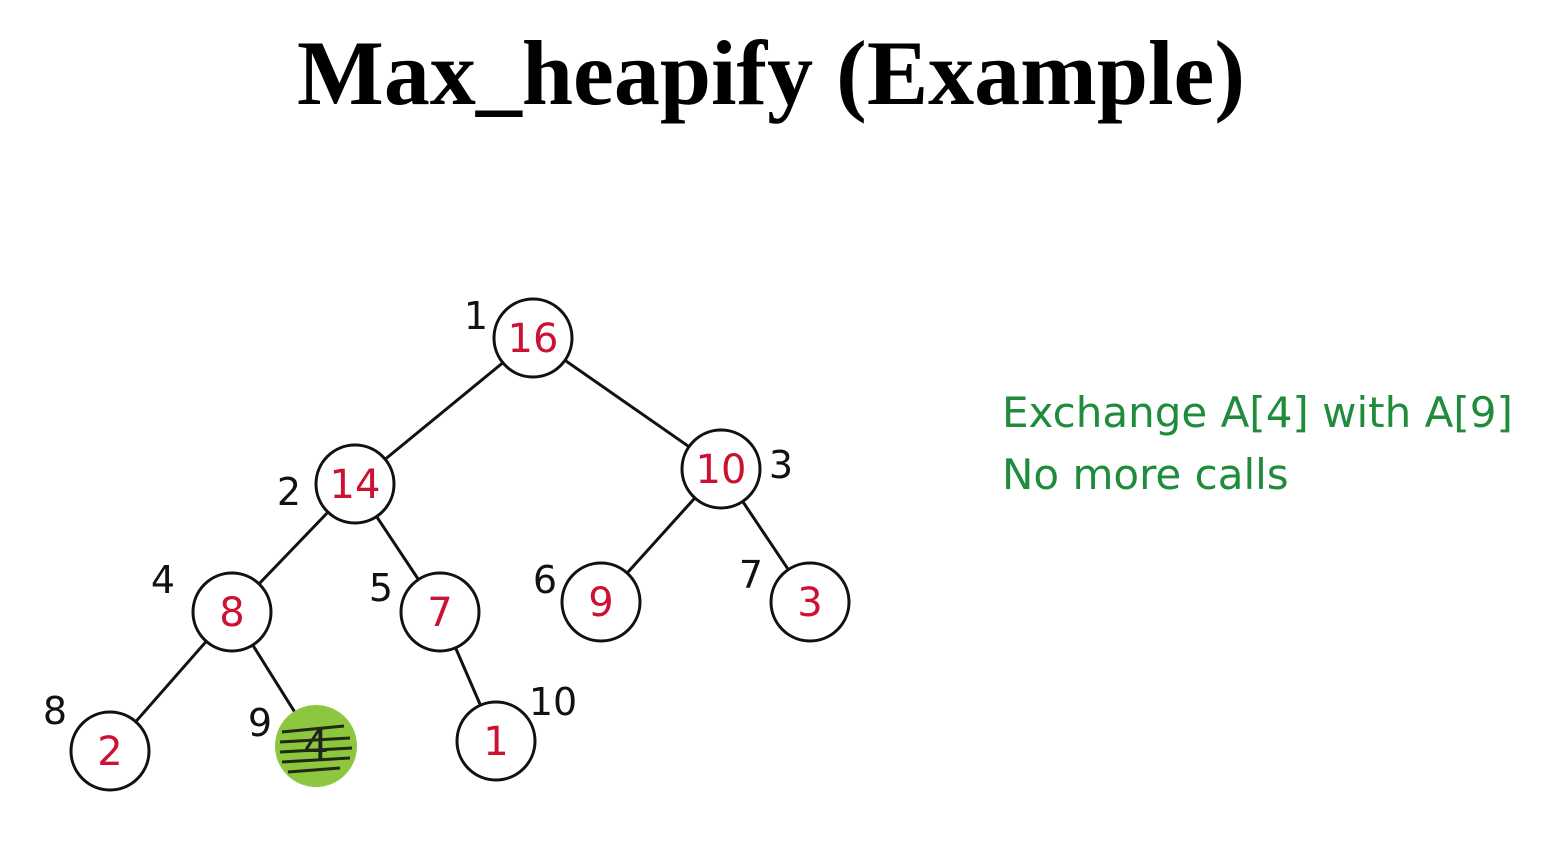  I want to click on node-value: 16, so click(533, 339).